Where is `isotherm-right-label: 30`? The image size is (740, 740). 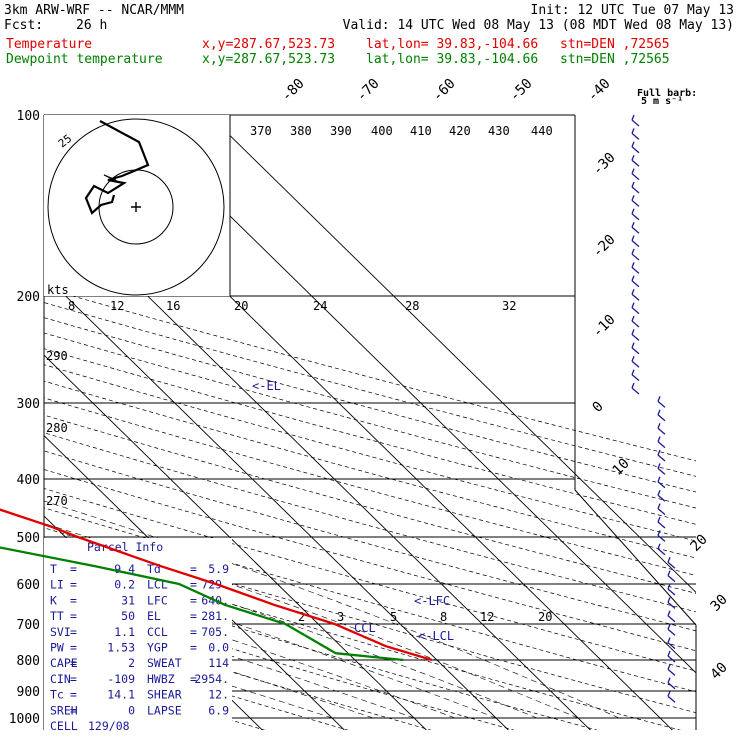 isotherm-right-label: 30 is located at coordinates (719, 603).